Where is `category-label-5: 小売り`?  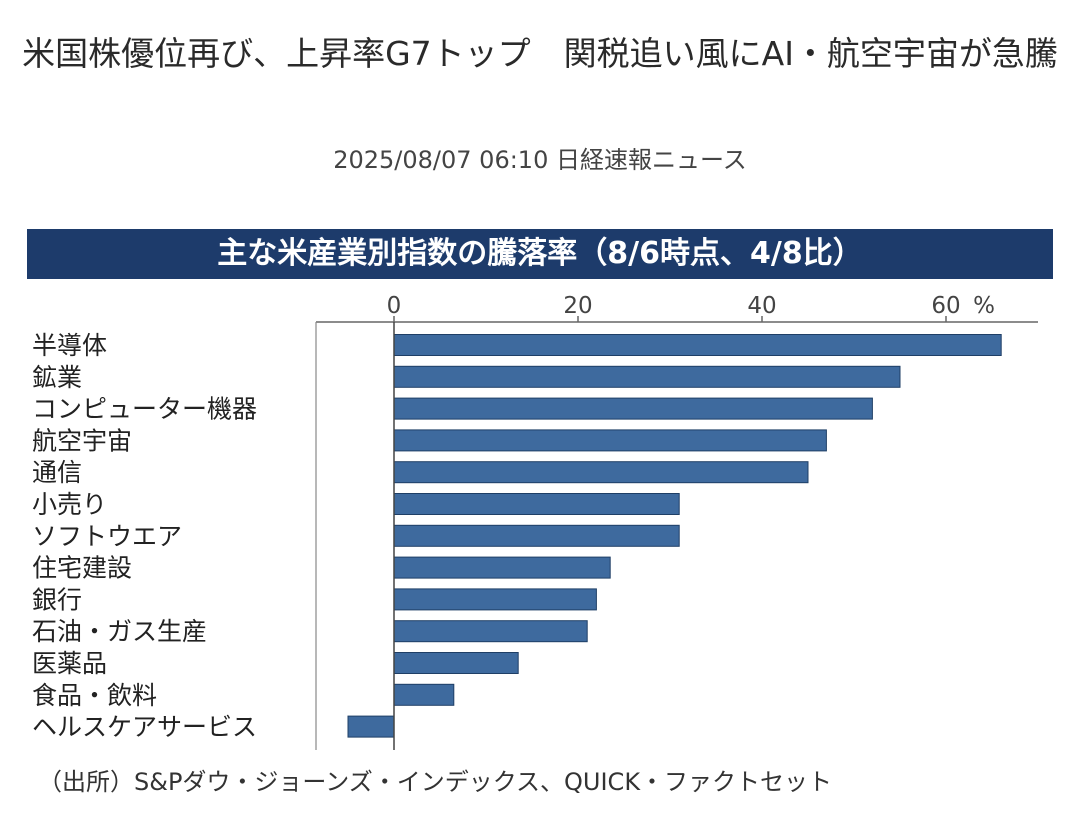
category-label-5: 小売り is located at coordinates (69, 504).